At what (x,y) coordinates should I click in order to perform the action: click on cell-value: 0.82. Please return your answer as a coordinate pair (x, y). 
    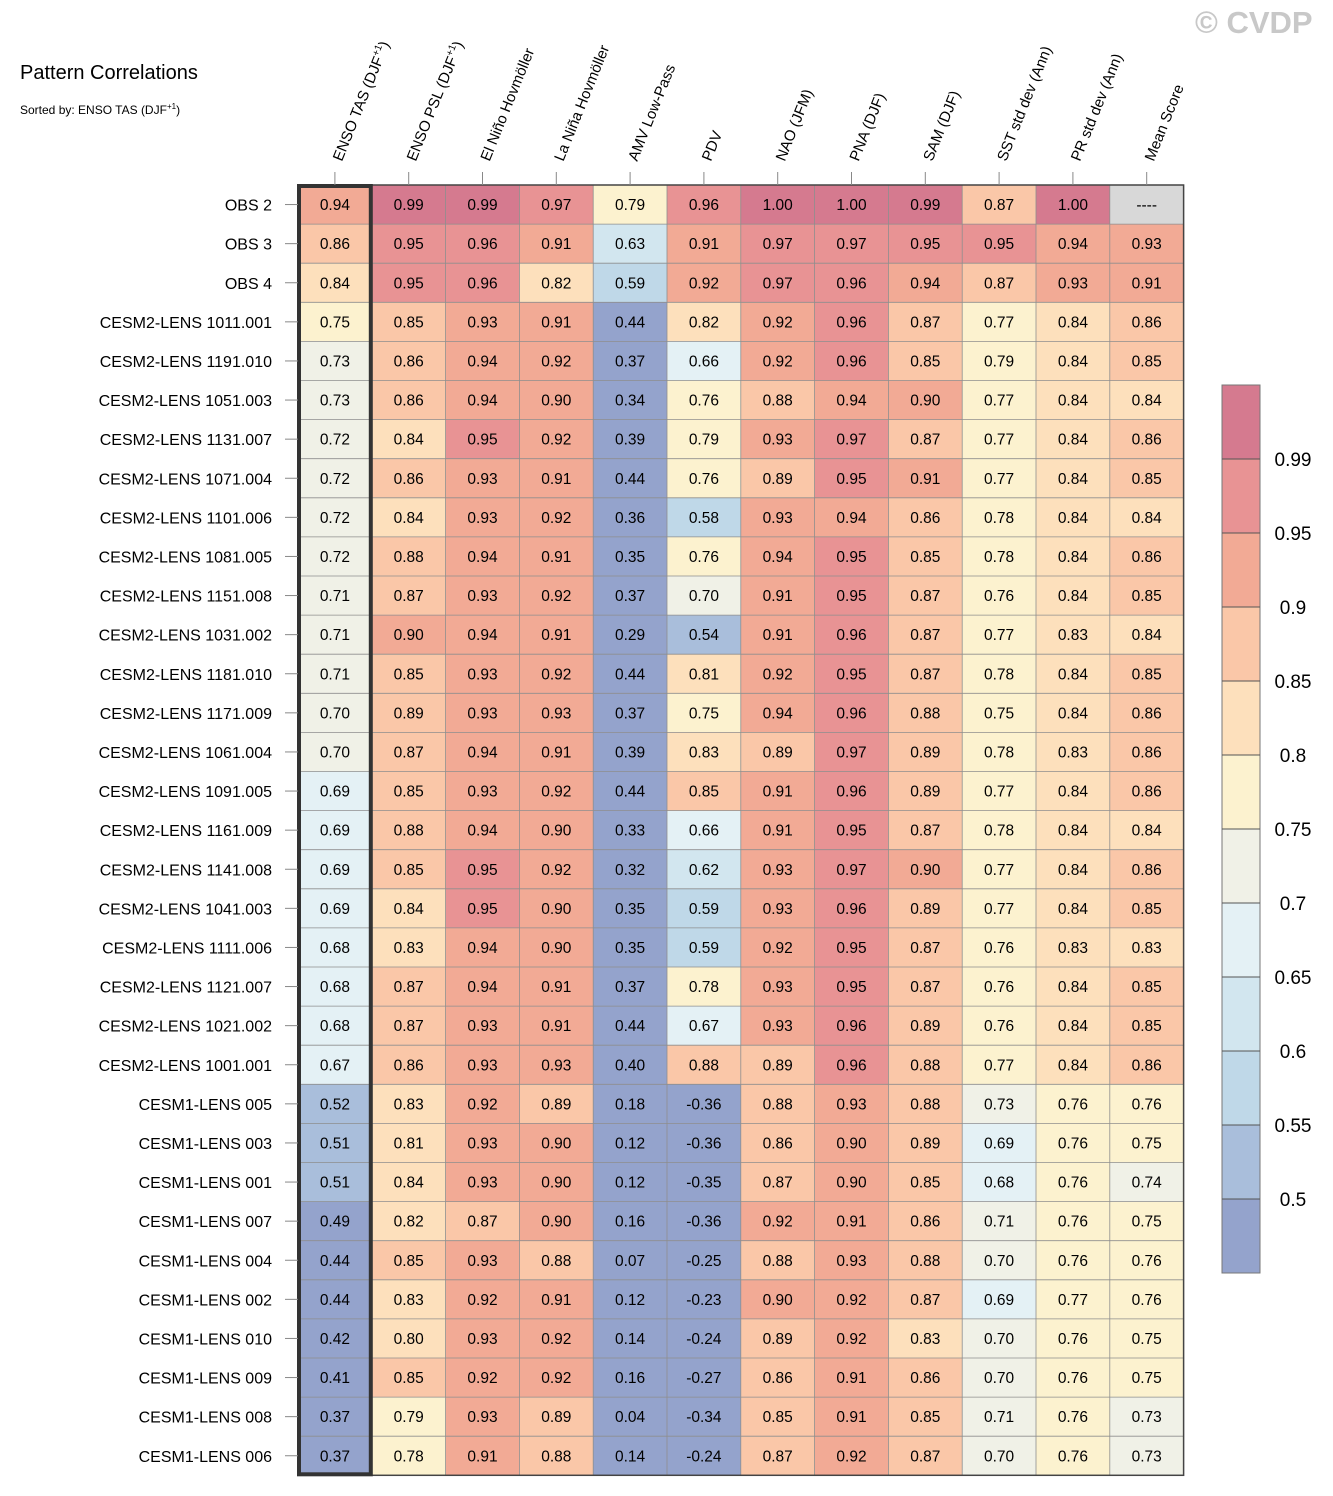
    Looking at the image, I should click on (556, 283).